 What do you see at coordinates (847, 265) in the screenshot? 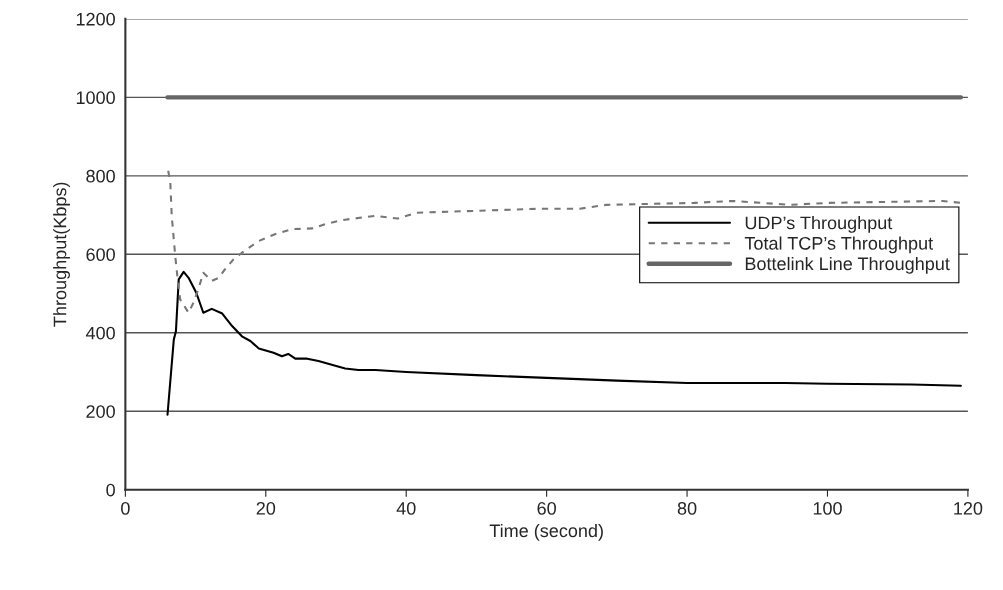
I see `legend-label: Bottelink Line Throughput` at bounding box center [847, 265].